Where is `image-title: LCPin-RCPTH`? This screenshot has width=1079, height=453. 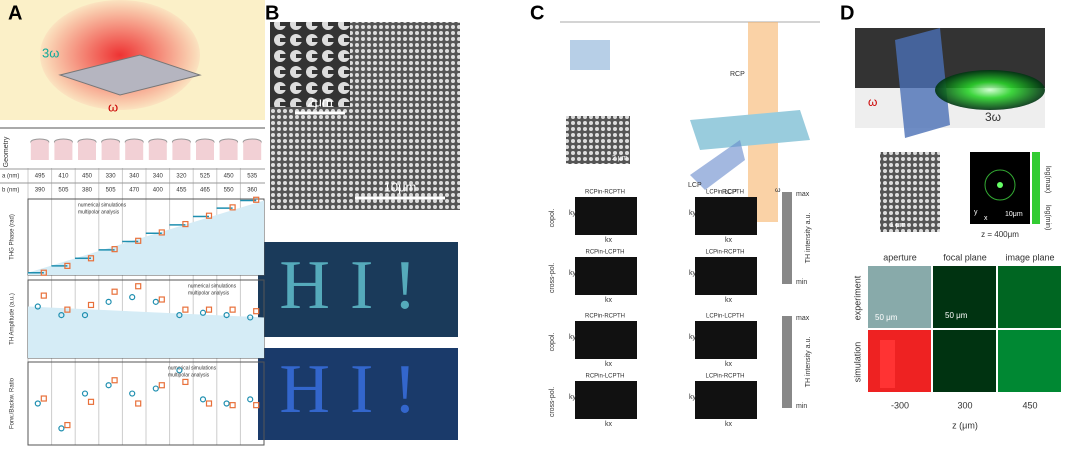 image-title: LCPin-RCPTH is located at coordinates (724, 253).